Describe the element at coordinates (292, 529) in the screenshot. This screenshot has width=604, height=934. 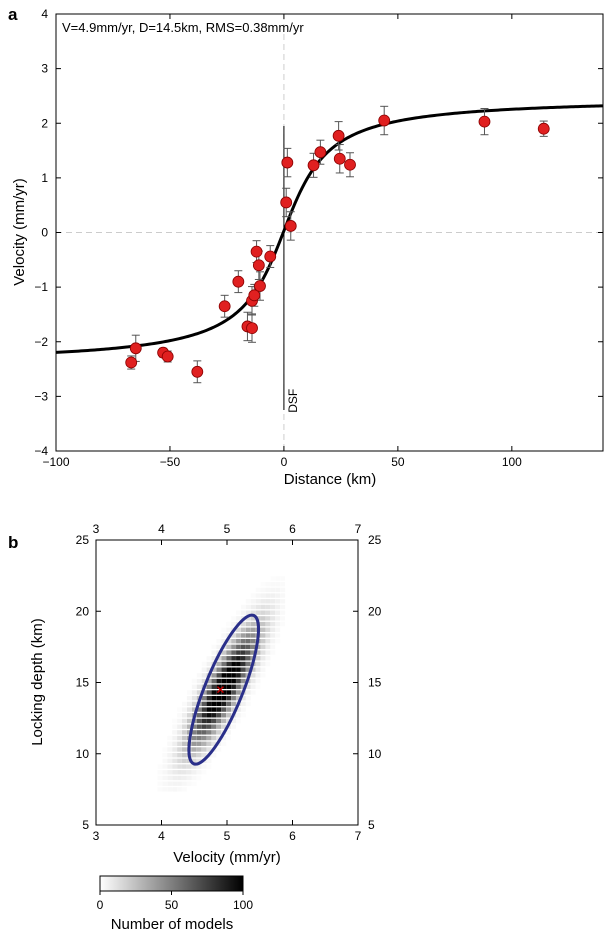
I see `x-tick-label-top: 6` at that location.